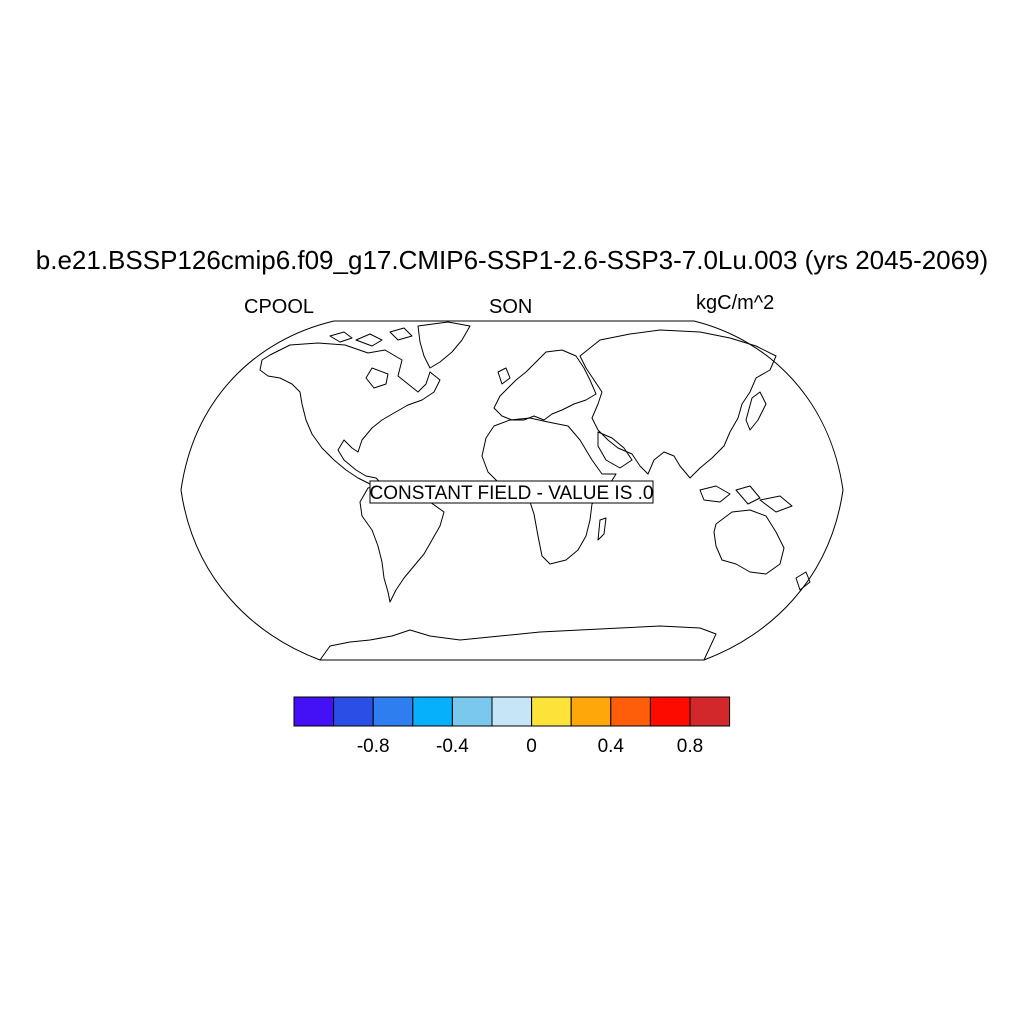 Image resolution: width=1024 pixels, height=1024 pixels. What do you see at coordinates (602, 529) in the screenshot?
I see `coastline-madagascar` at bounding box center [602, 529].